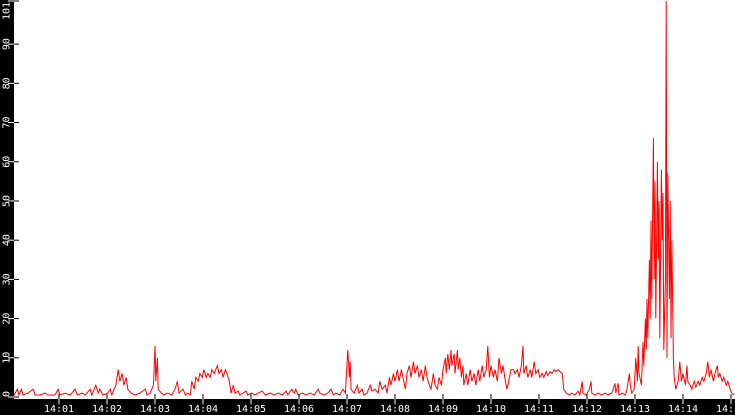 The height and width of the screenshot is (415, 735). What do you see at coordinates (7, 240) in the screenshot?
I see `y-tick-label: 40` at bounding box center [7, 240].